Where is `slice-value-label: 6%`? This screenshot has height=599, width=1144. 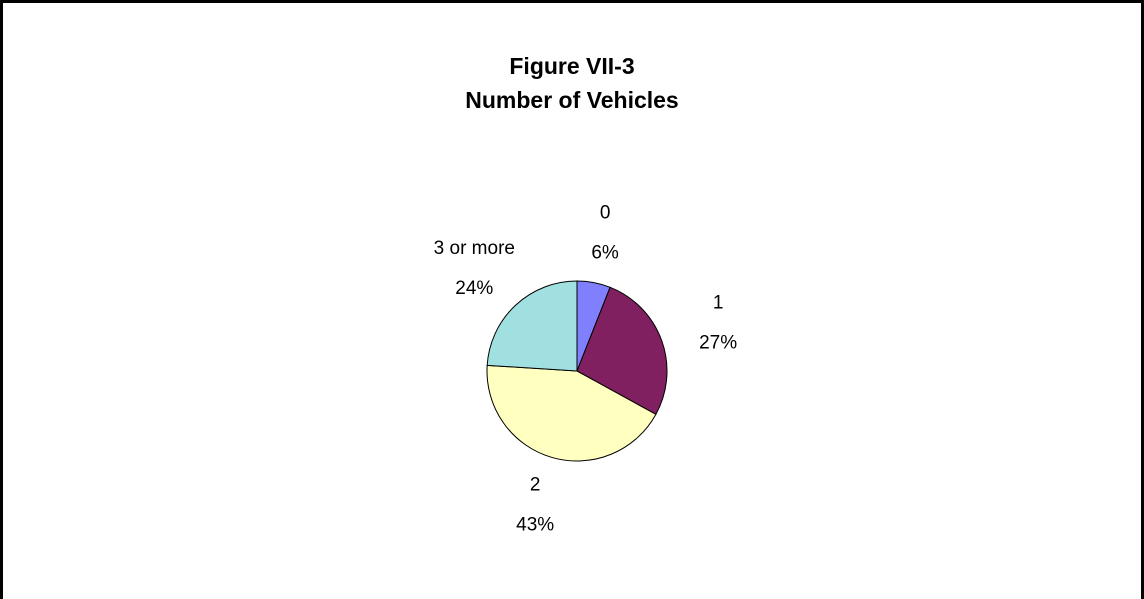 slice-value-label: 6% is located at coordinates (605, 252).